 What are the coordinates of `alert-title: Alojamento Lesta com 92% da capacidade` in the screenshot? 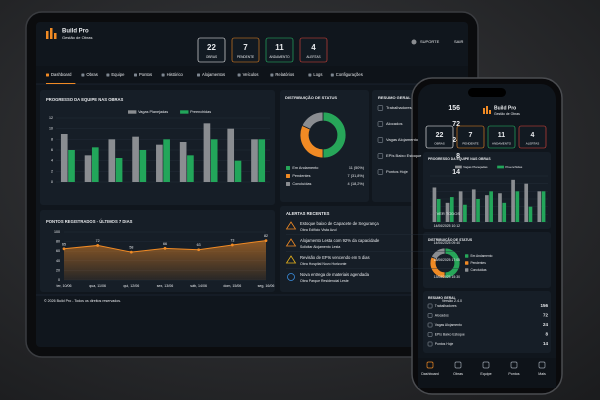 It's located at (340, 240).